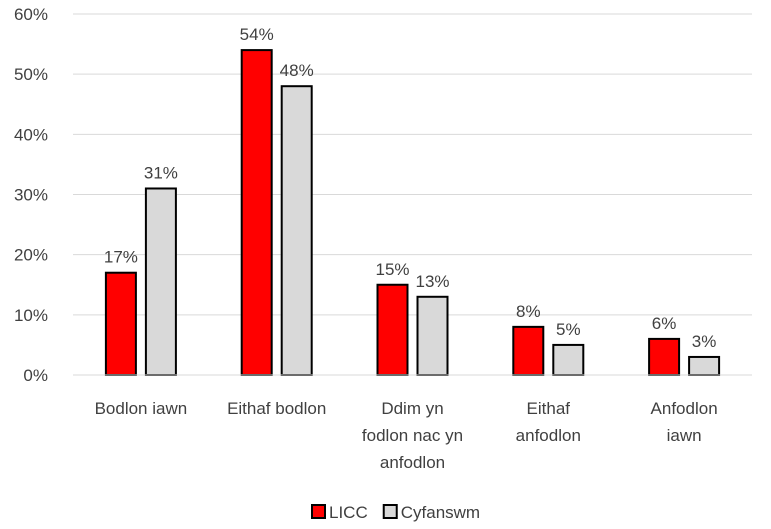 The height and width of the screenshot is (529, 771). What do you see at coordinates (121, 257) in the screenshot?
I see `data-label: 17%` at bounding box center [121, 257].